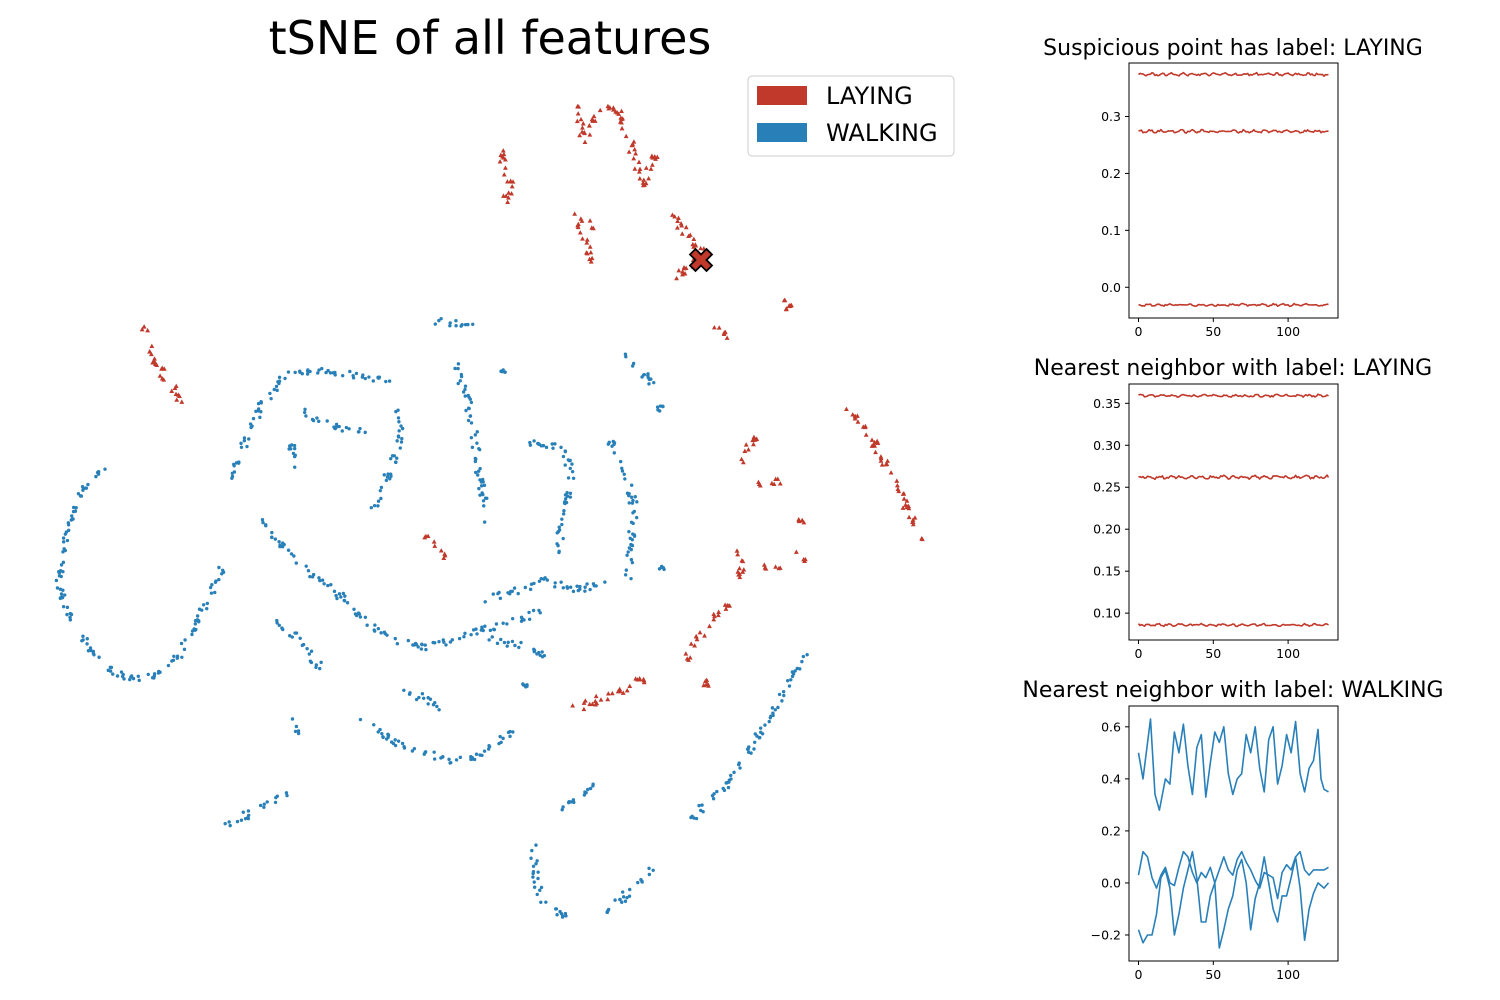  I want to click on subplot-neighbor-laying: 0 50 100 0.10 0.15 0.20 0.25 0.30 0.35, so click(1216, 522).